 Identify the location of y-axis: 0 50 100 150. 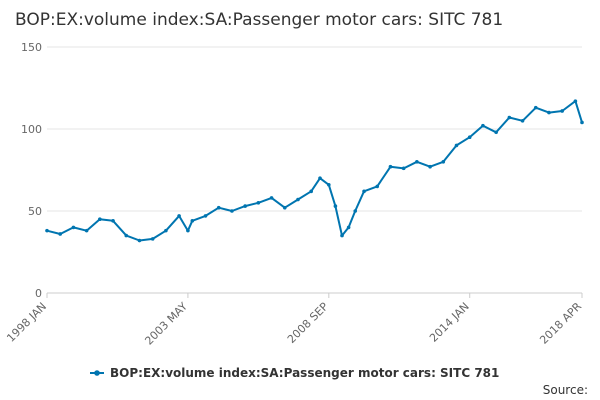
(31, 170).